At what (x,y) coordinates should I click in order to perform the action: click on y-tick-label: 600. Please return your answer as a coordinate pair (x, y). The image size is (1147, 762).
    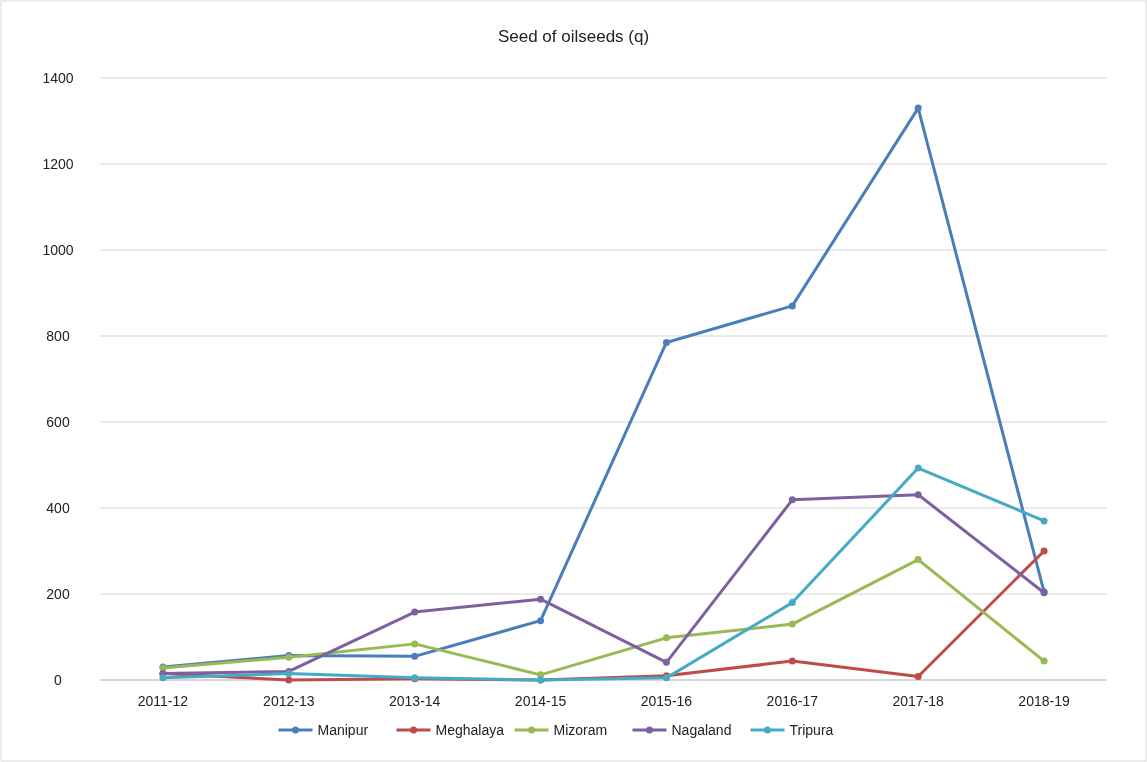
    Looking at the image, I should click on (58, 421).